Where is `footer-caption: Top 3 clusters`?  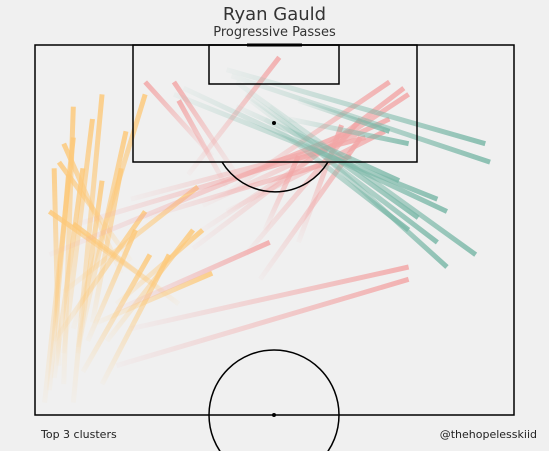 footer-caption: Top 3 clusters is located at coordinates (79, 434).